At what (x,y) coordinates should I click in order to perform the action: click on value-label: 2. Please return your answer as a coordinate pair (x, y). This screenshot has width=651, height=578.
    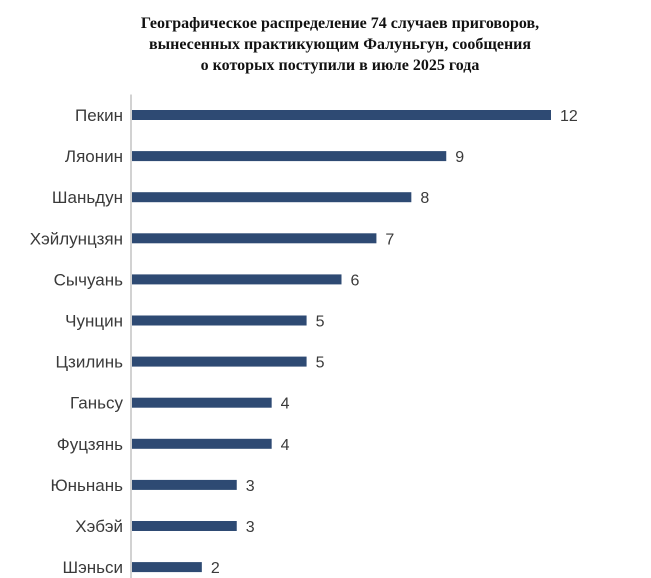
    Looking at the image, I should click on (215, 568).